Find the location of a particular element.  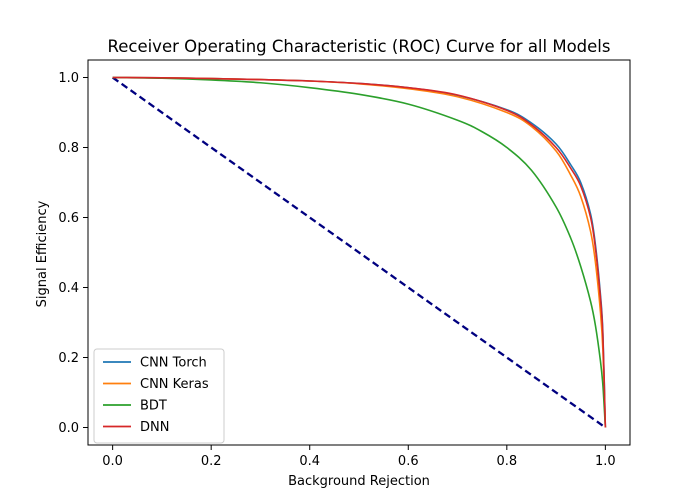

x-axis-label: Background Rejection is located at coordinates (359, 481).